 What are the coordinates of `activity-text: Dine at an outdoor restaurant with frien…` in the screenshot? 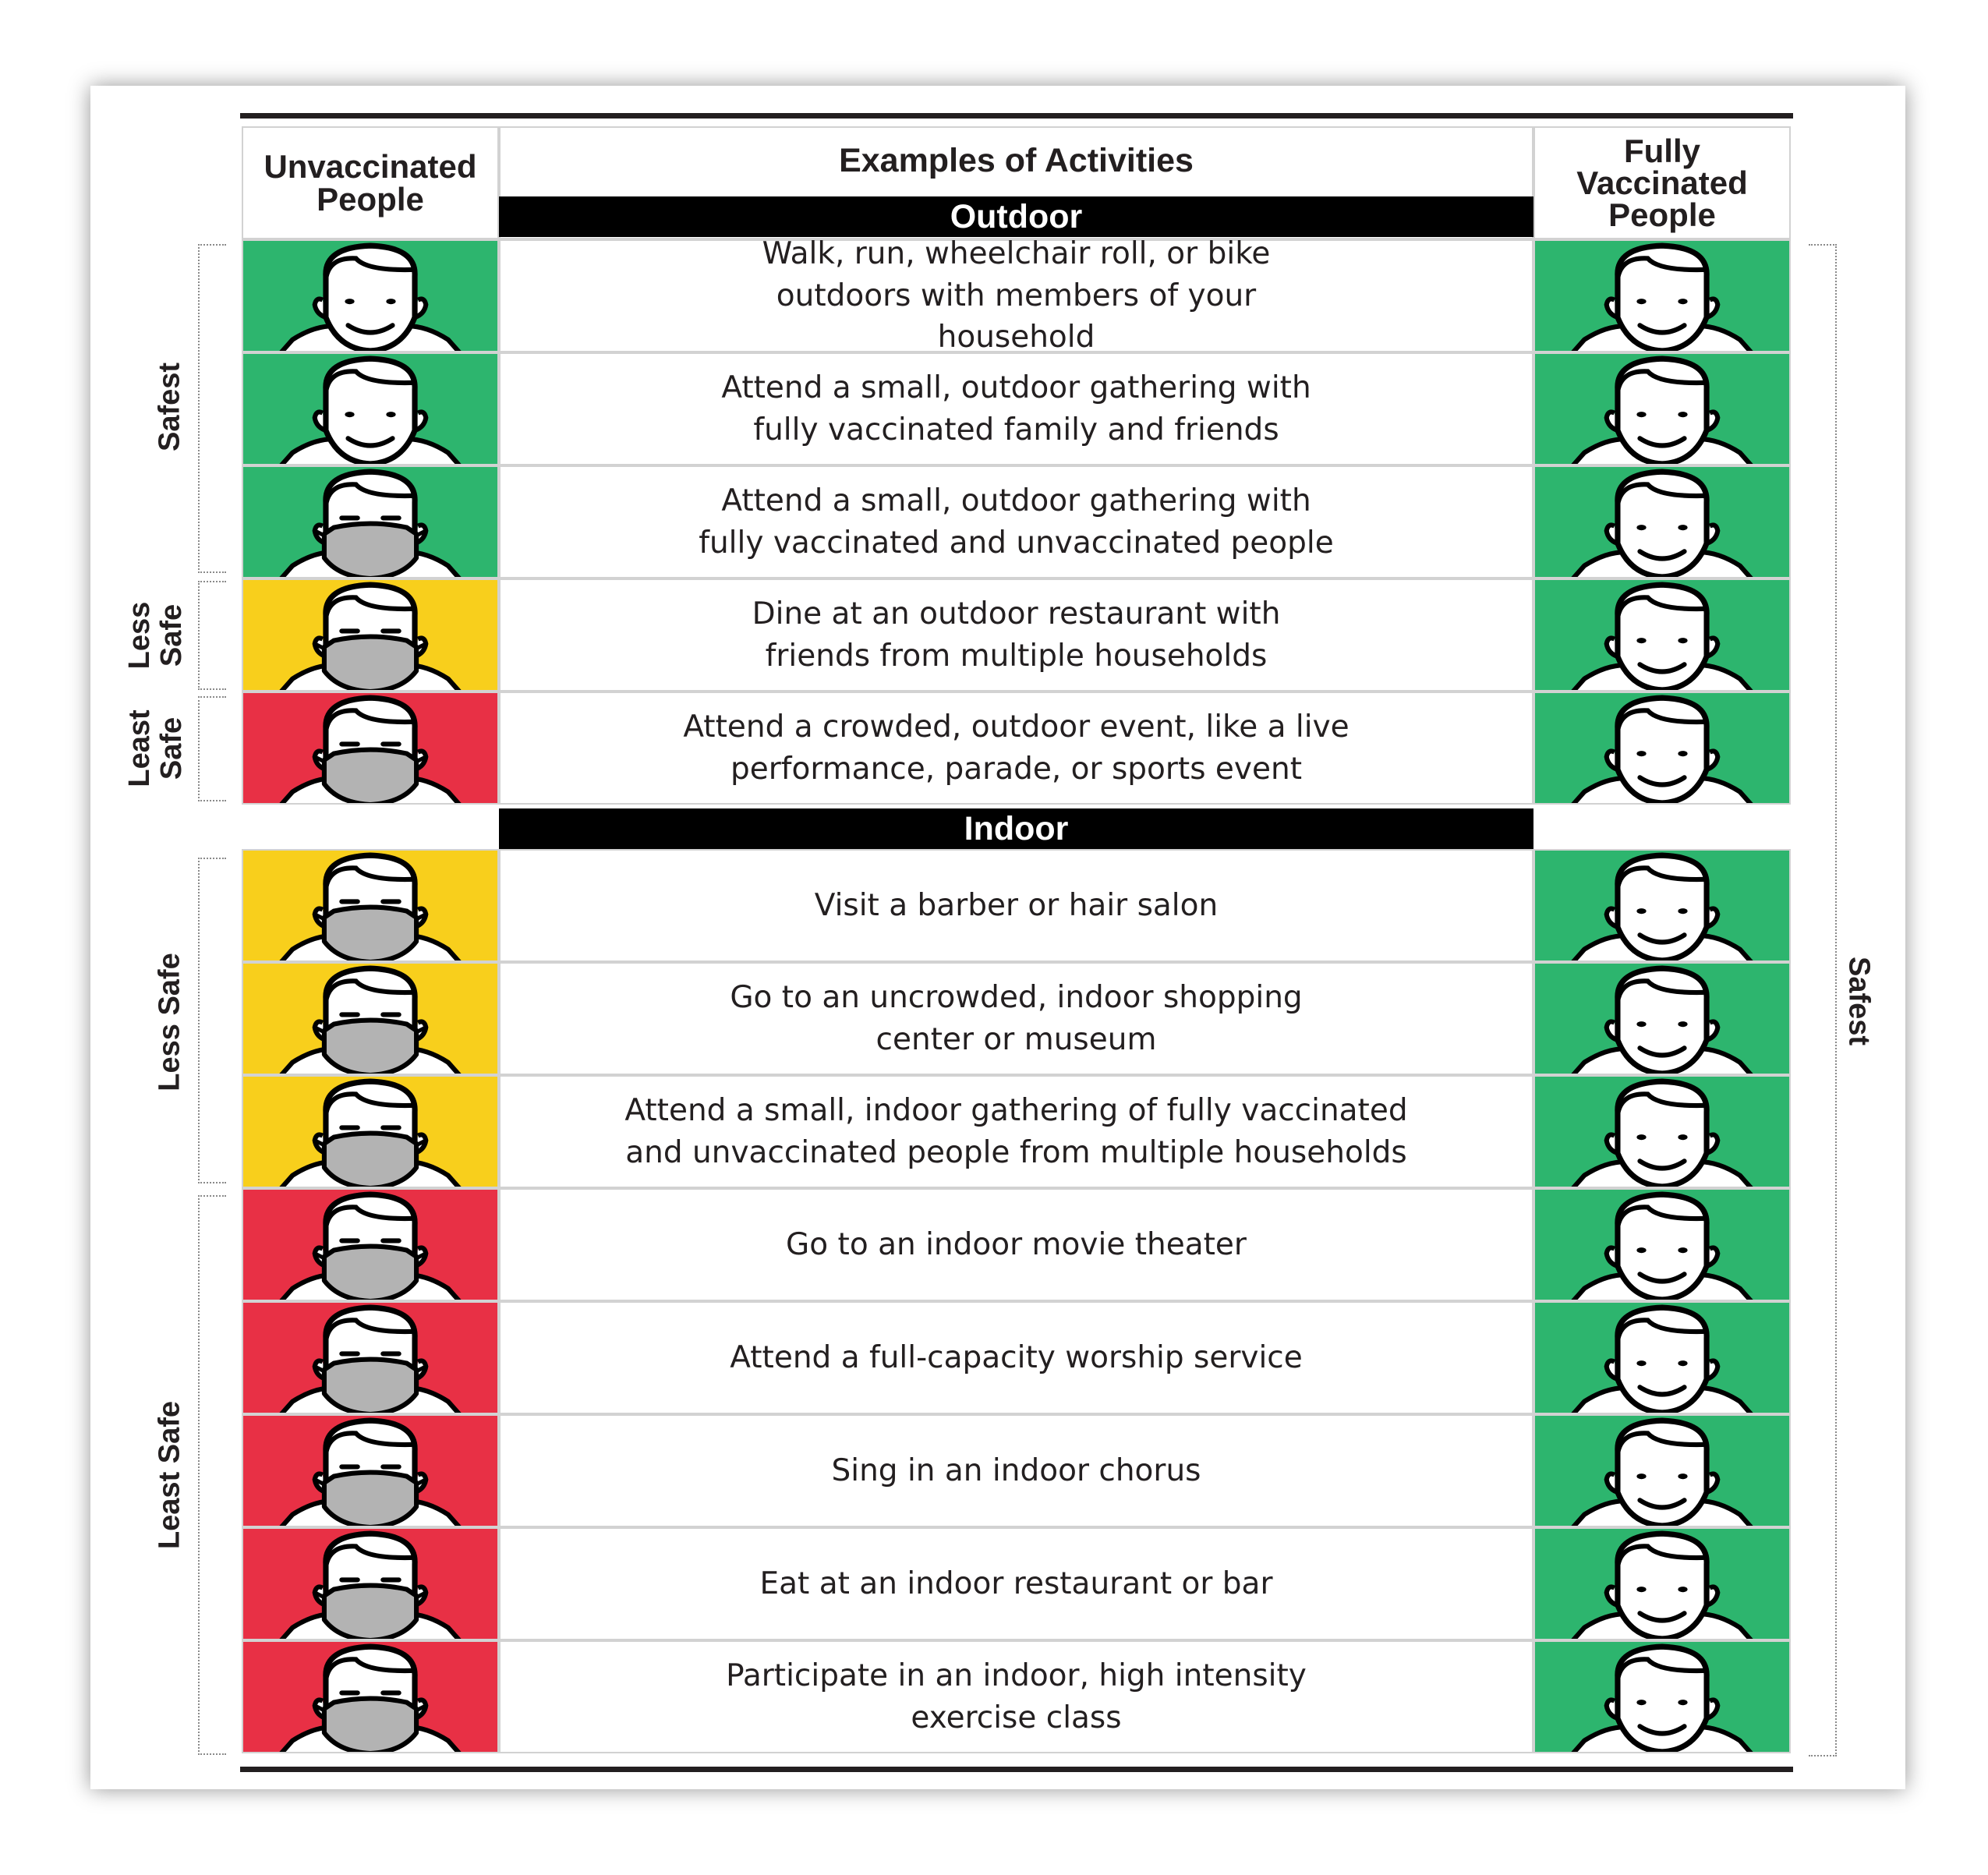 It's located at (1016, 635).